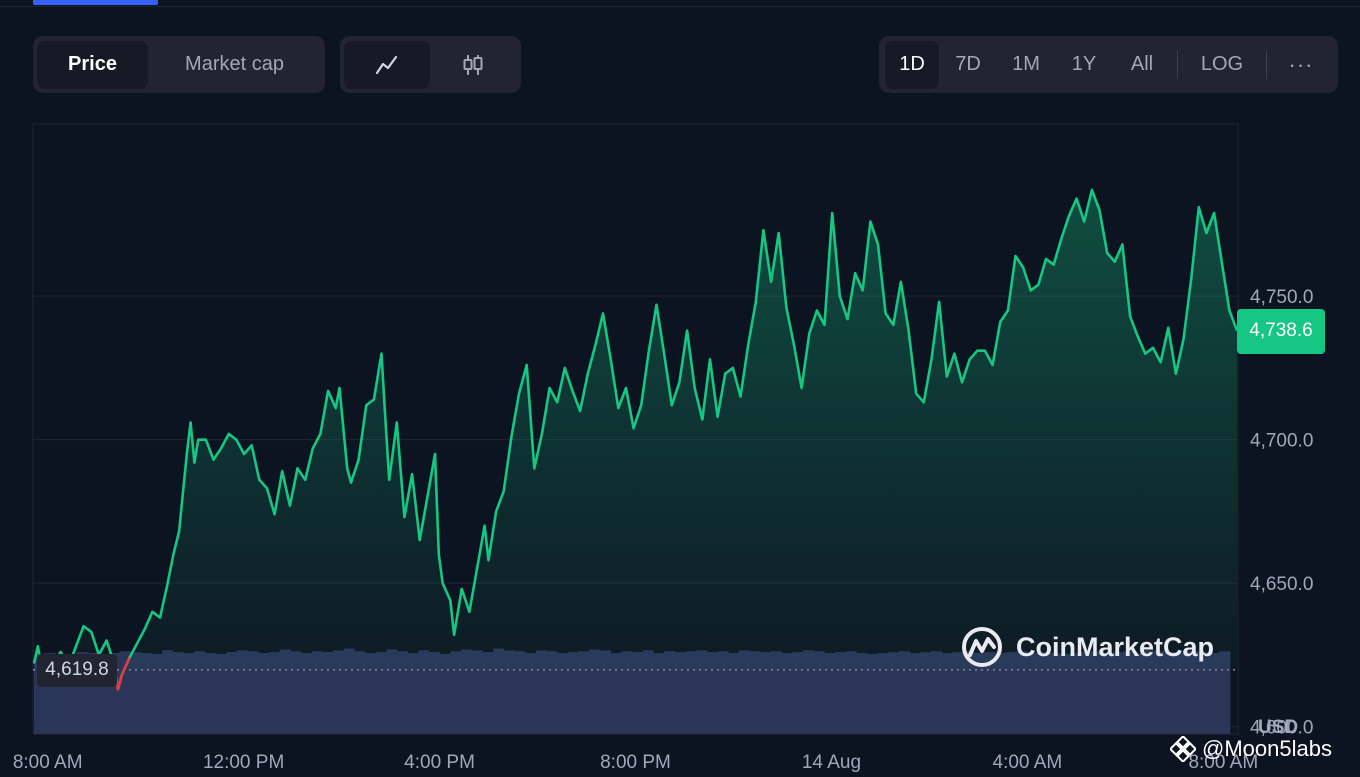 The height and width of the screenshot is (777, 1360). Describe the element at coordinates (1222, 64) in the screenshot. I see `log-scale-button: LOG` at that location.